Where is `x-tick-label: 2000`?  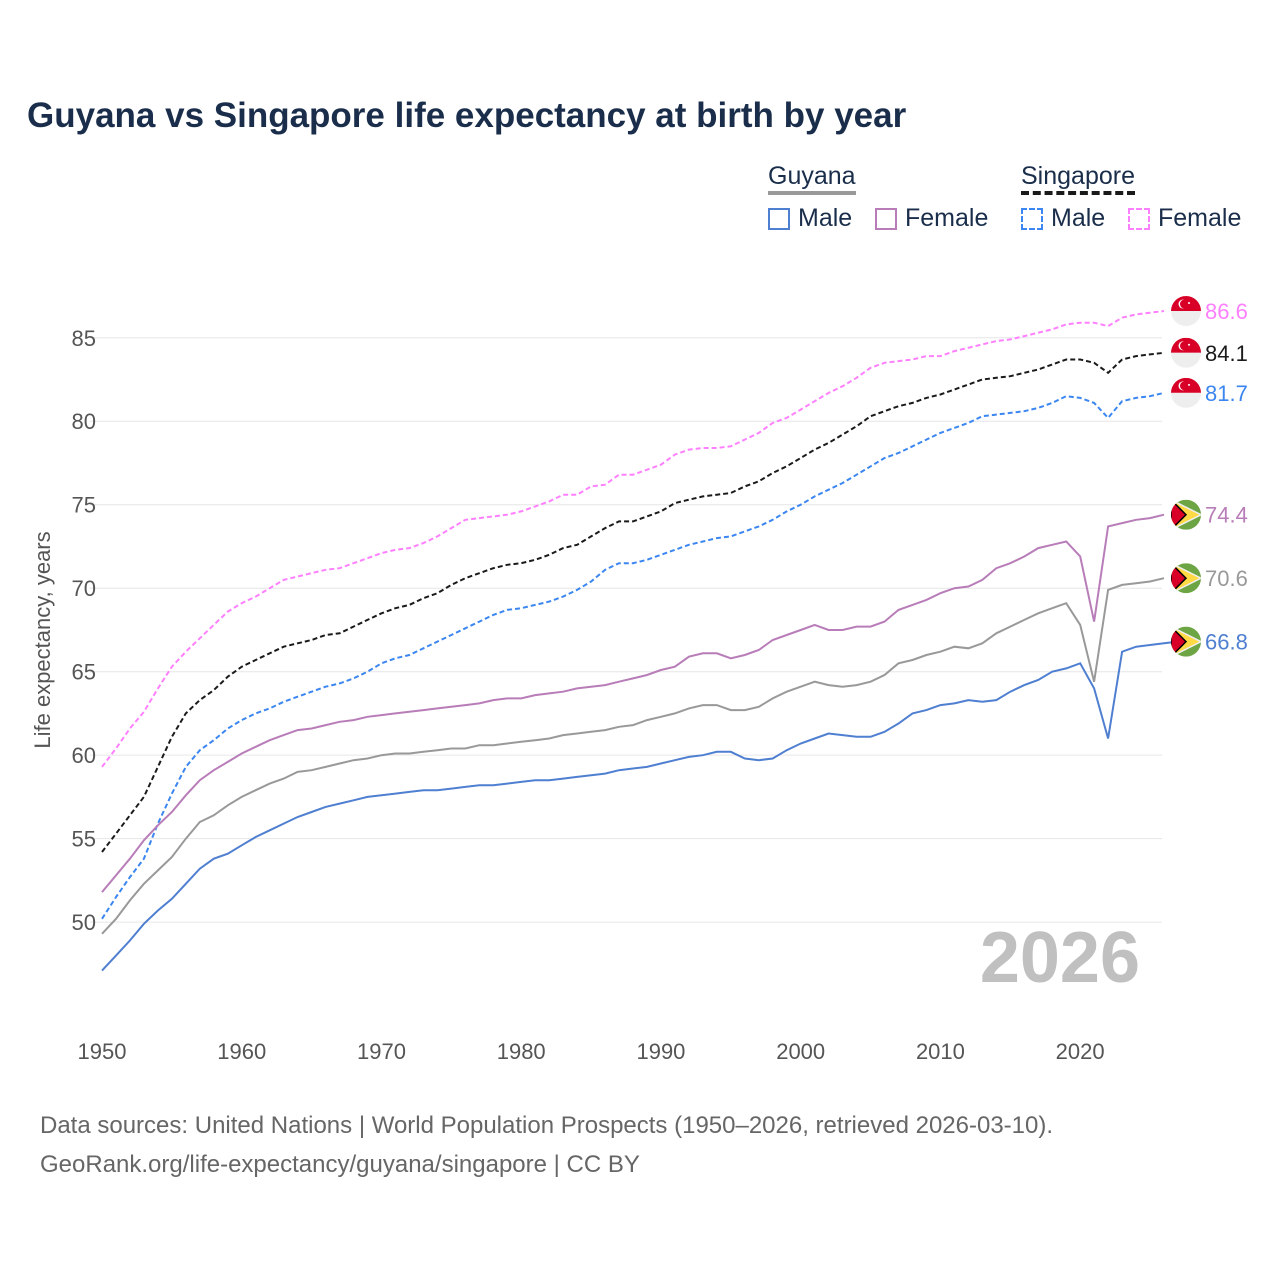 x-tick-label: 2000 is located at coordinates (800, 1051).